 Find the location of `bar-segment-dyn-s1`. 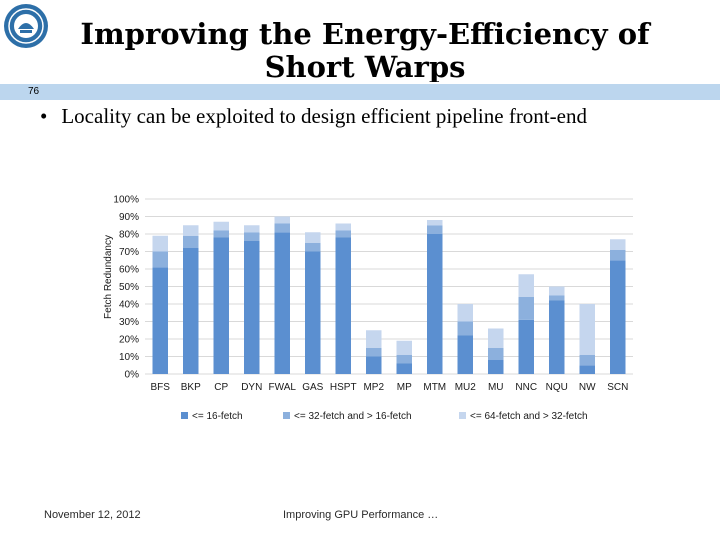

bar-segment-dyn-s1 is located at coordinates (252, 307).